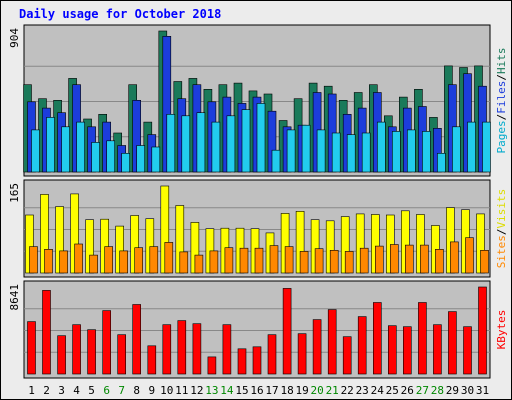  Describe the element at coordinates (316, 390) in the screenshot. I see `day-label-20: 20` at that location.